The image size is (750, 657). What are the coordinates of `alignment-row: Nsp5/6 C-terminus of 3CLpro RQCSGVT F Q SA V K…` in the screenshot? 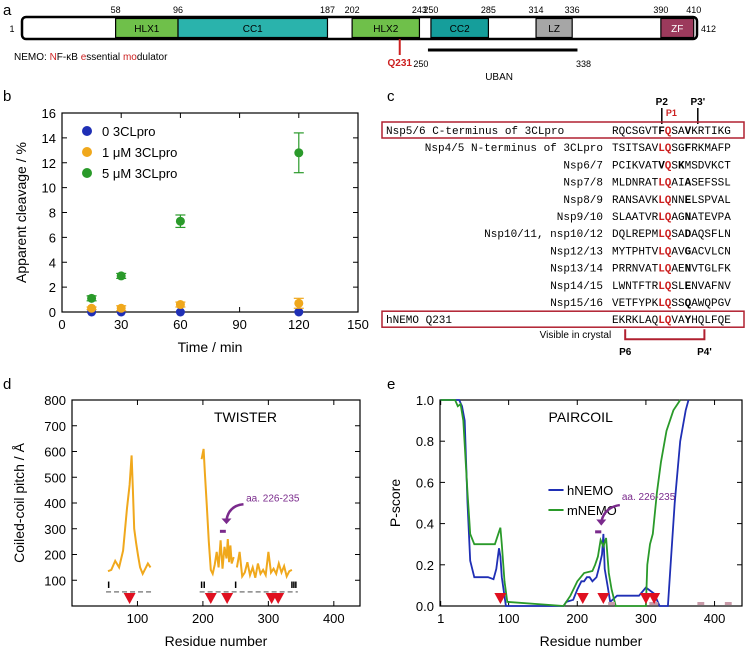 It's located at (563, 130).